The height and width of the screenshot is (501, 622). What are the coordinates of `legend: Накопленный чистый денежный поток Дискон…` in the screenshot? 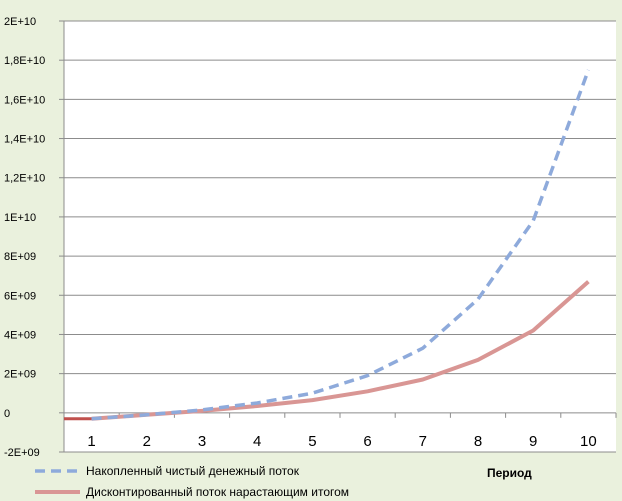 It's located at (192, 481).